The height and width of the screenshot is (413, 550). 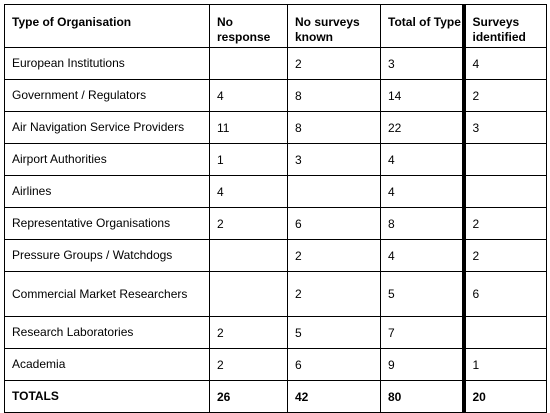 What do you see at coordinates (334, 191) in the screenshot?
I see `no-surveys-known-cell` at bounding box center [334, 191].